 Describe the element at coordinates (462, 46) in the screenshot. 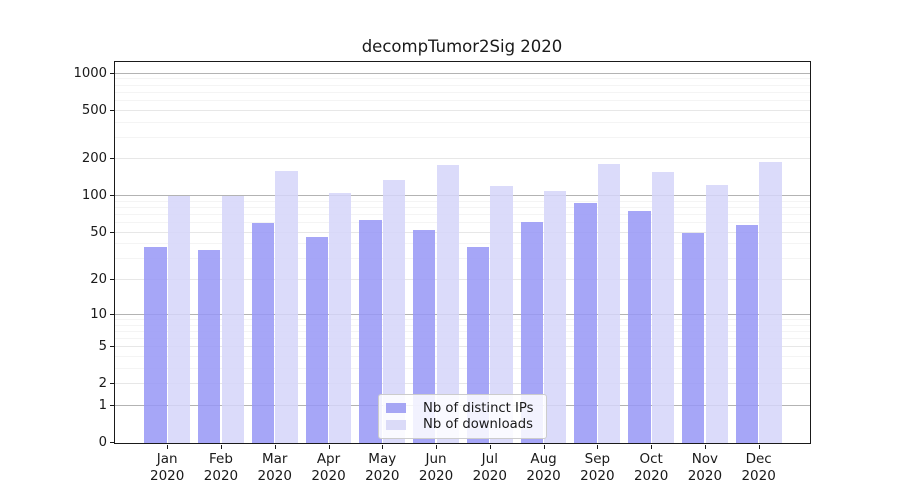

I see `chart-title: decompTumor2Sig 2020` at that location.